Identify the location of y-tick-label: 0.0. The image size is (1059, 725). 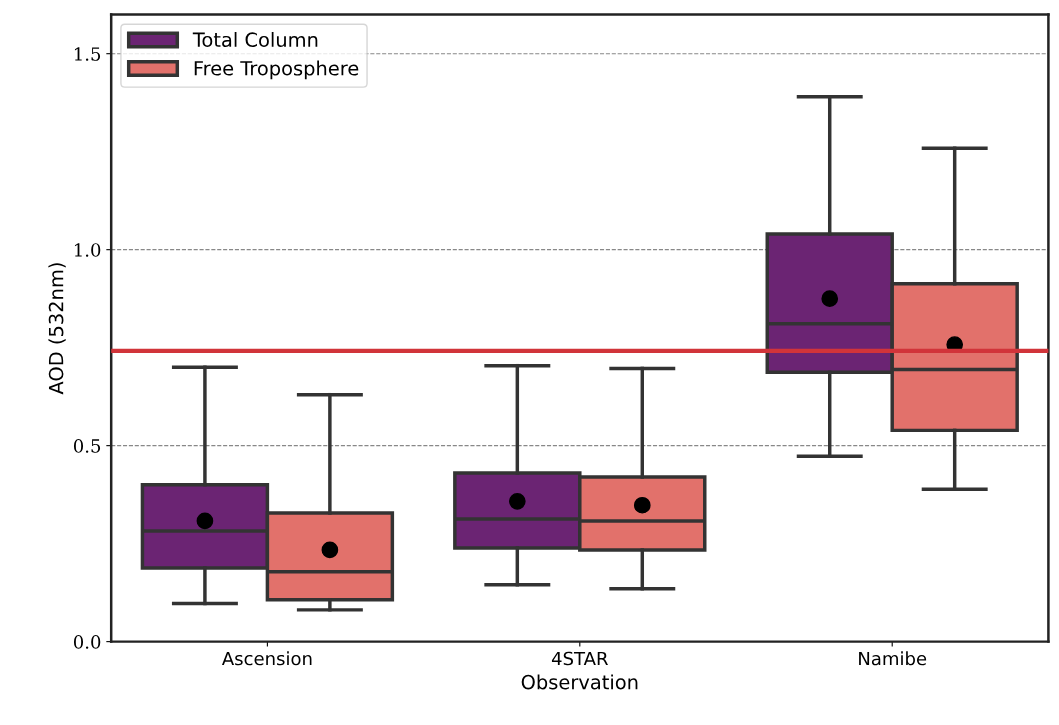
(87, 642).